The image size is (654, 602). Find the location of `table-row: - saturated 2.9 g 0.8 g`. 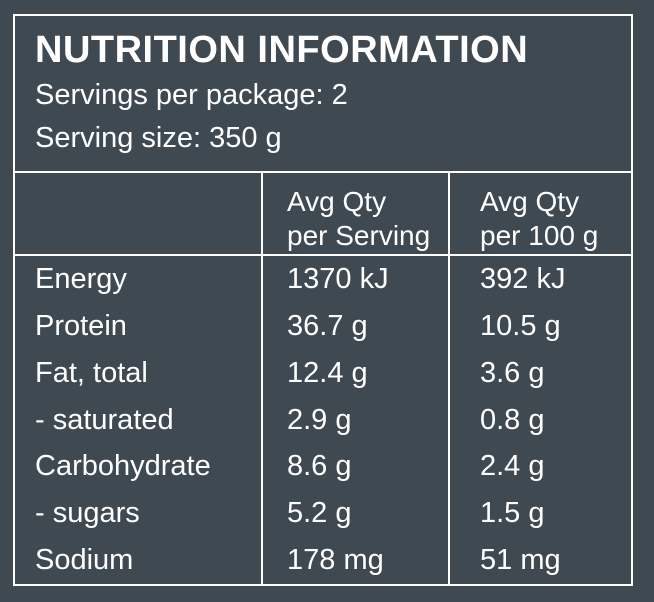

table-row: - saturated 2.9 g 0.8 g is located at coordinates (323, 420).